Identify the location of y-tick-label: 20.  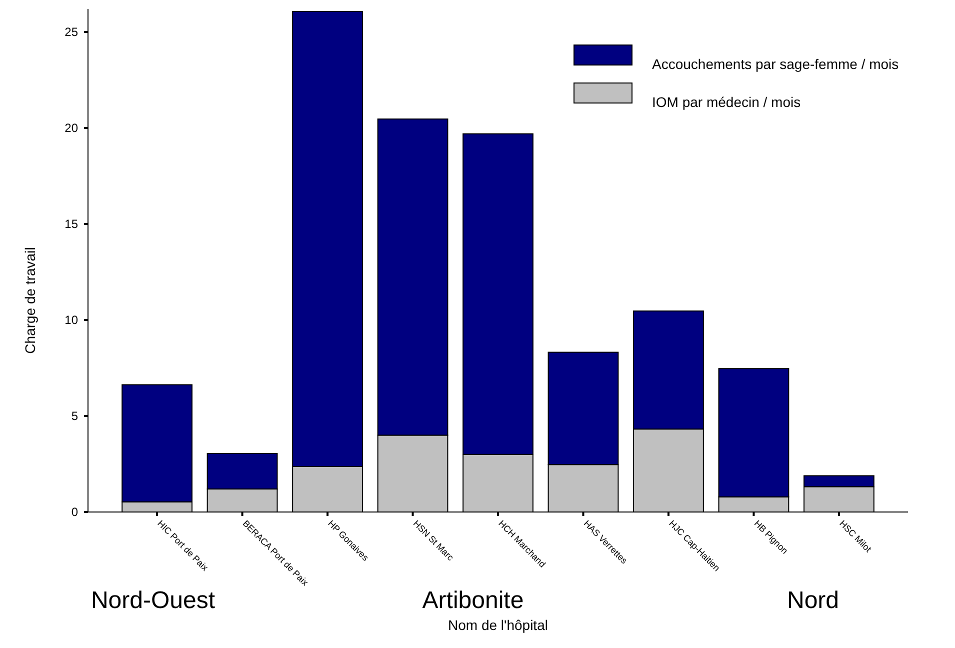
(71, 128).